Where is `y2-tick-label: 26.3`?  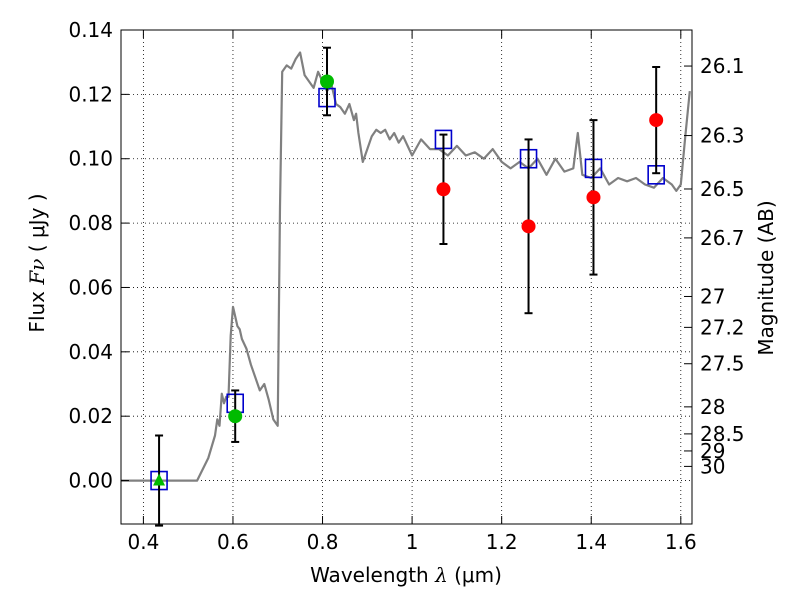
y2-tick-label: 26.3 is located at coordinates (722, 136).